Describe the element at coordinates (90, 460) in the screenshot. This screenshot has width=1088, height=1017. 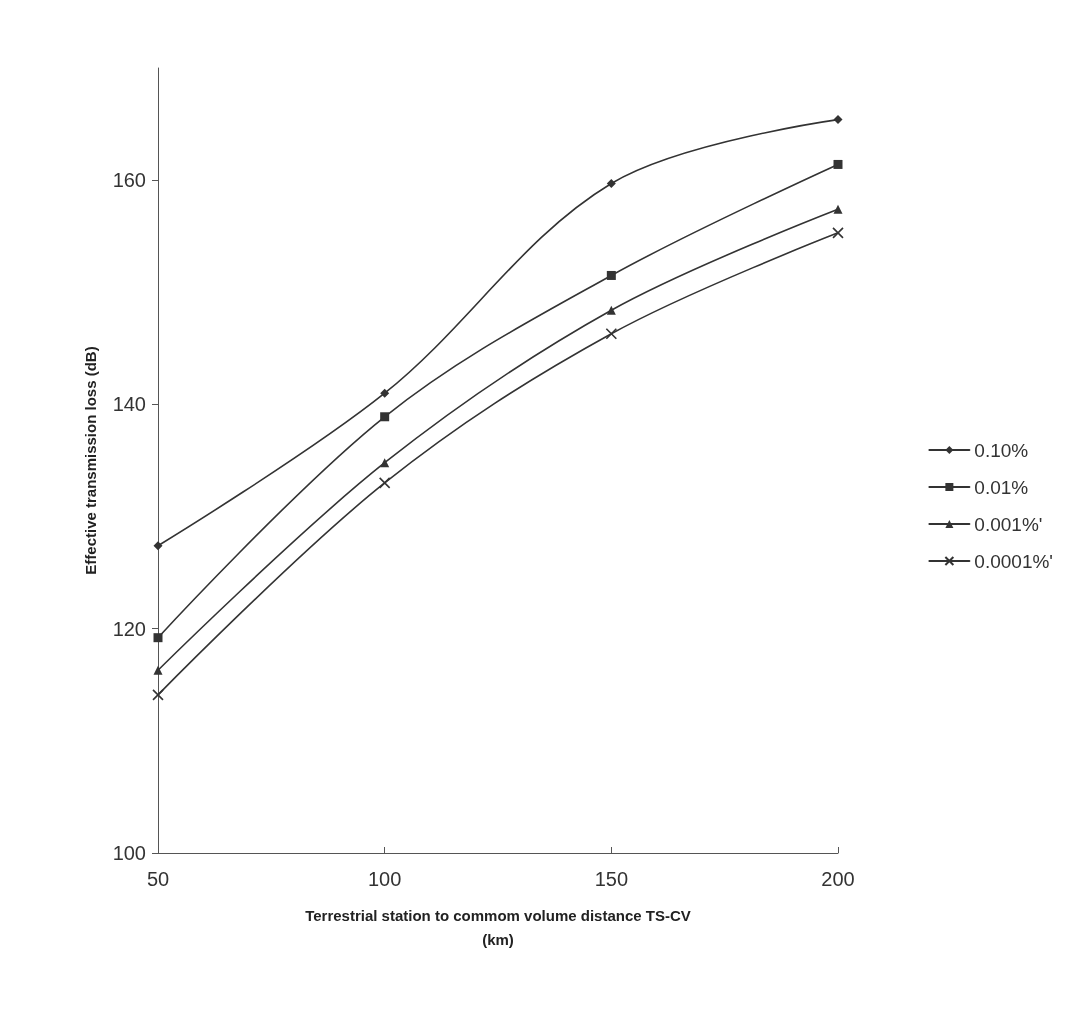
I see `y-axis-title: Effective transmission loss (dB)` at that location.